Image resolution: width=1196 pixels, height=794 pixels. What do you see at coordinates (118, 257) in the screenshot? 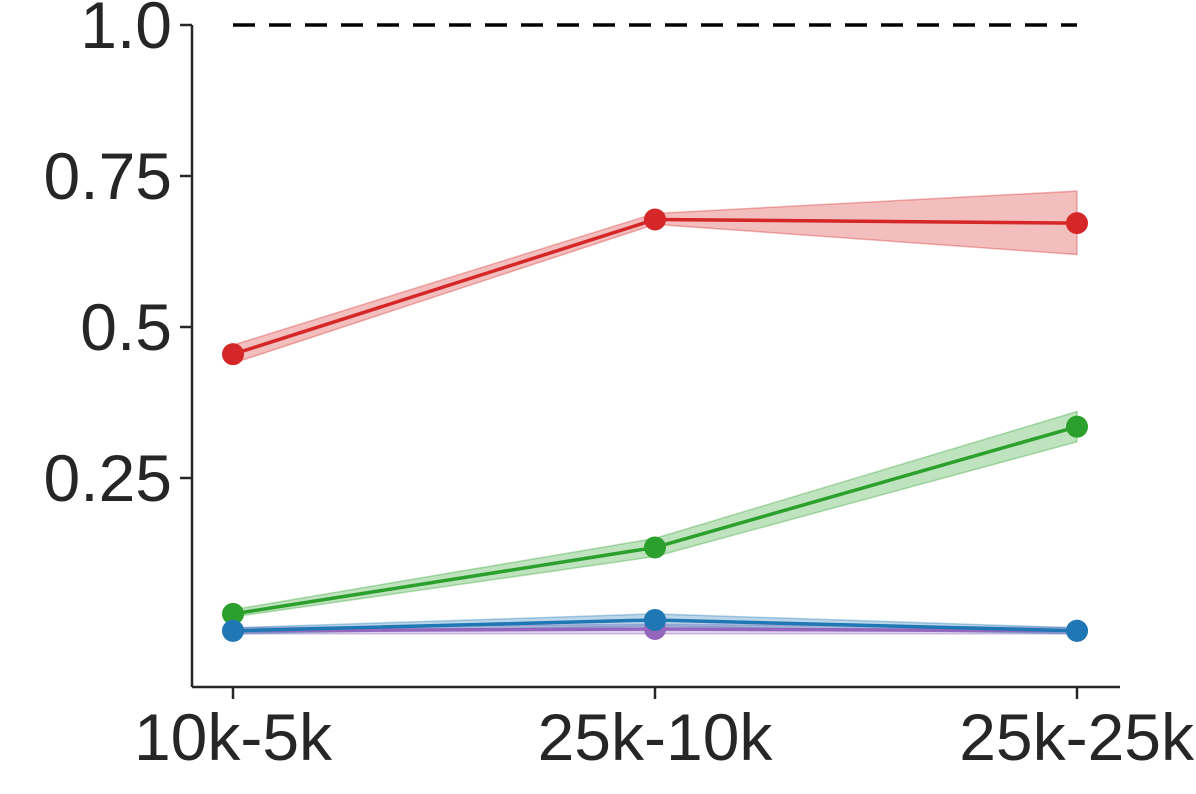
I see `y-axis-ticks: 1.0 0.75 0.5 0.25` at bounding box center [118, 257].